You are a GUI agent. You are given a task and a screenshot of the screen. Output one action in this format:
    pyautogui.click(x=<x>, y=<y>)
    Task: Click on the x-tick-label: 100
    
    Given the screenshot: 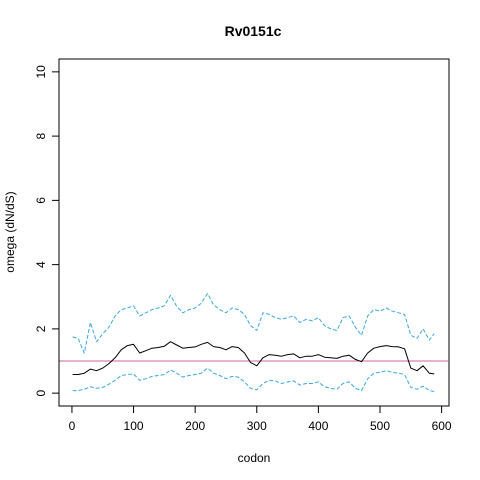 What is the action you would take?
    pyautogui.click(x=134, y=426)
    